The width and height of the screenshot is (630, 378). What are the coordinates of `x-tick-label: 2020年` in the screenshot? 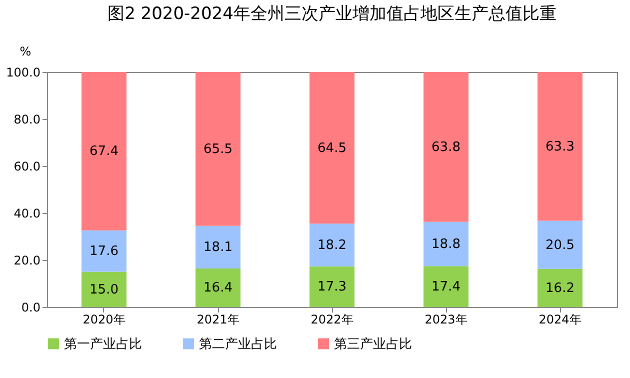 It's located at (104, 319).